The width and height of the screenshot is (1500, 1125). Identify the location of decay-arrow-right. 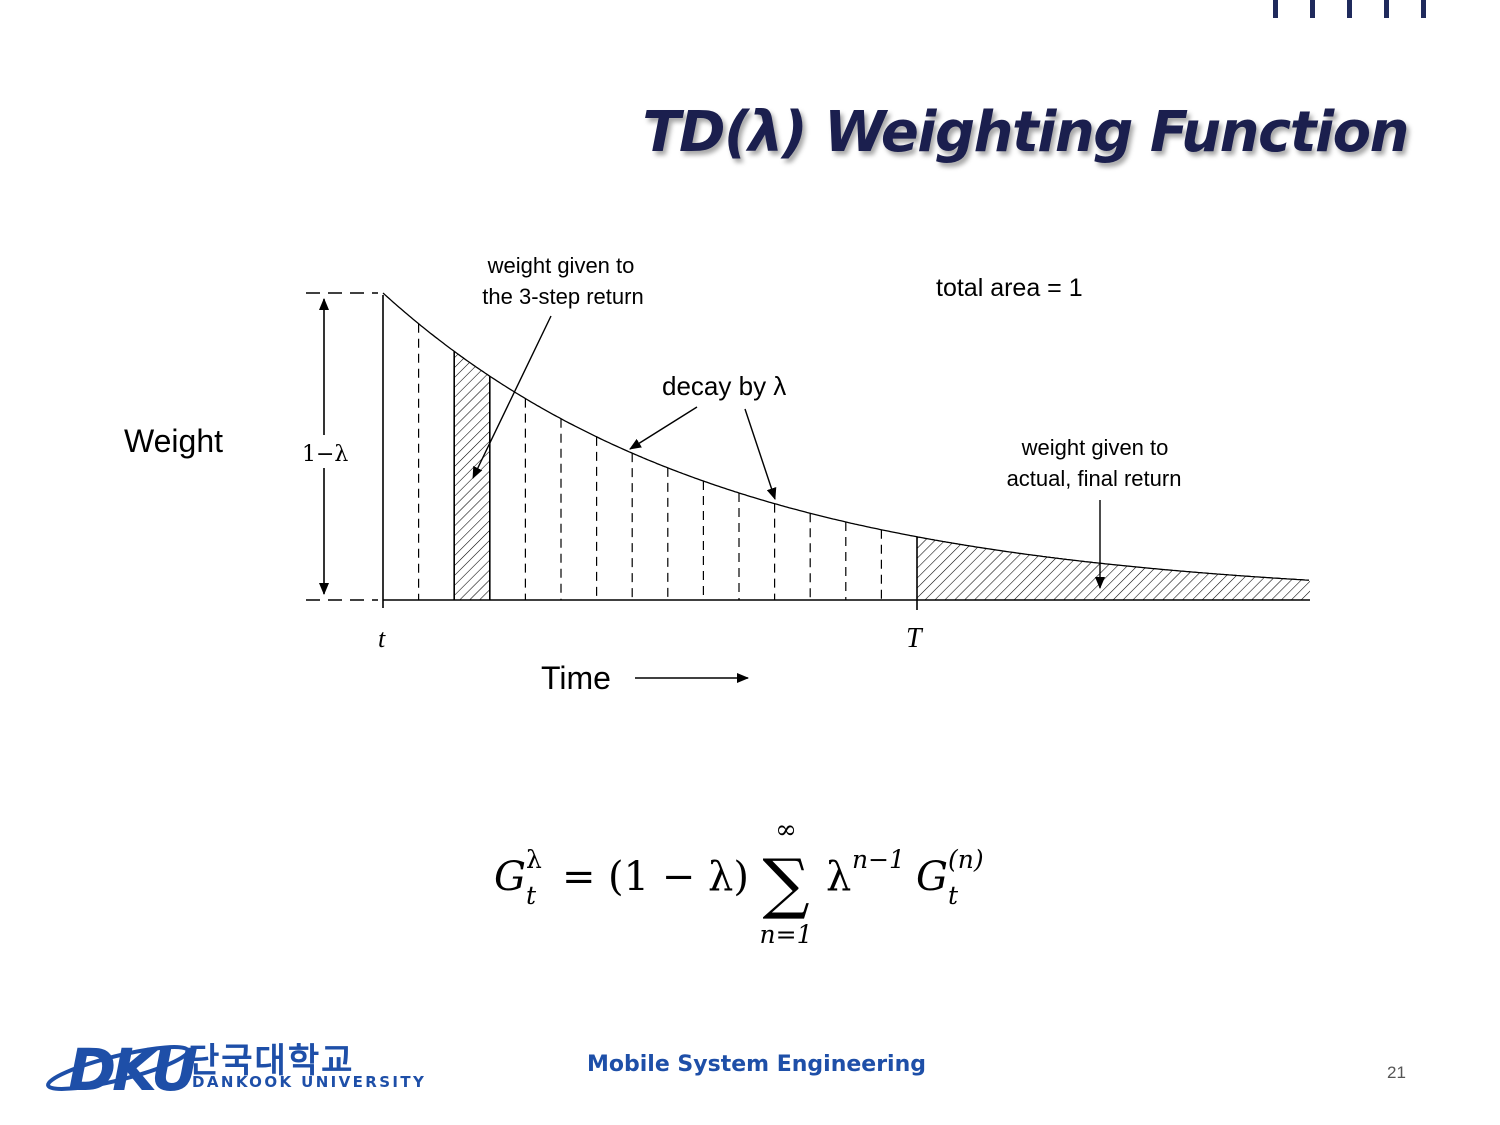
(760, 454).